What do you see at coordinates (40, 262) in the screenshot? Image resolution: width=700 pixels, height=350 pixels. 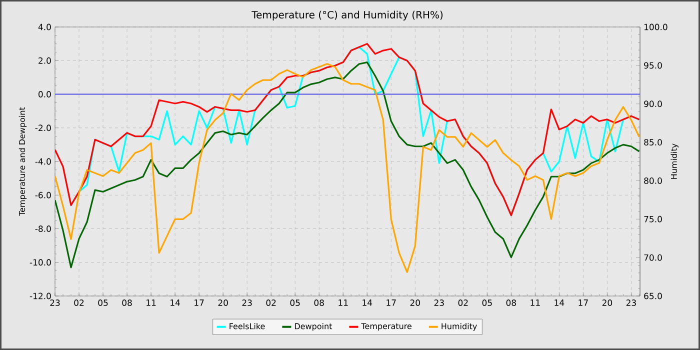 I see `y-tick-label: -10.0` at bounding box center [40, 262].